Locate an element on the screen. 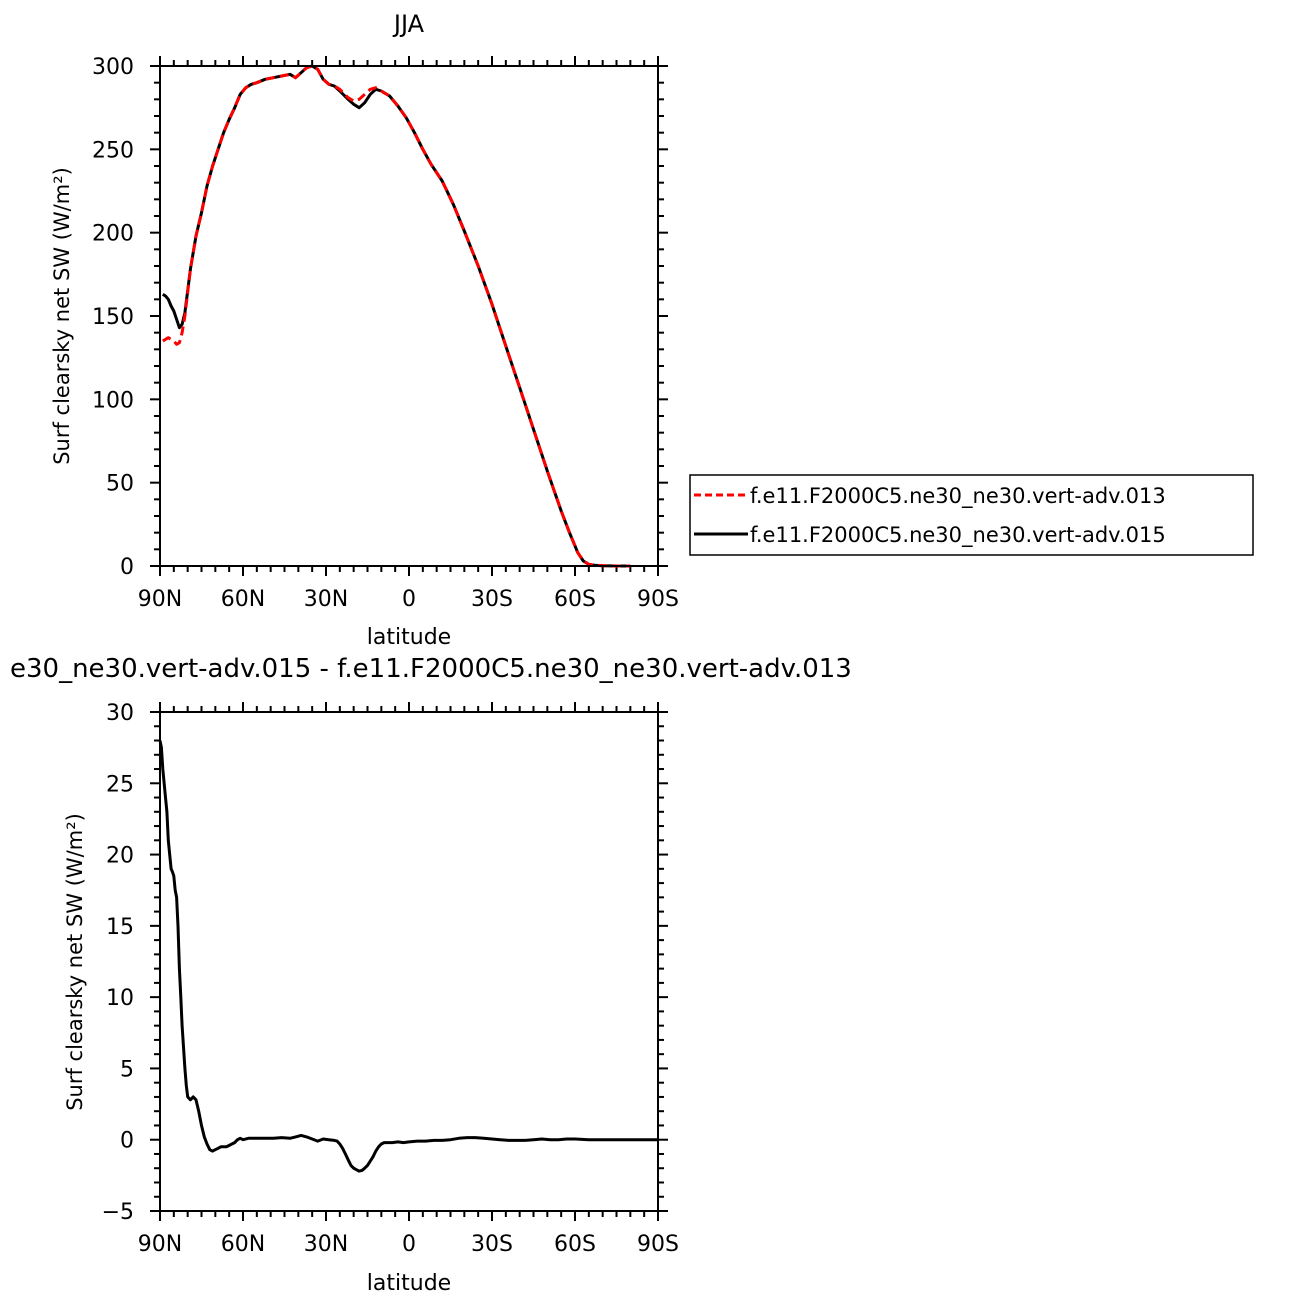  y-tick-label: 150 is located at coordinates (113, 317).